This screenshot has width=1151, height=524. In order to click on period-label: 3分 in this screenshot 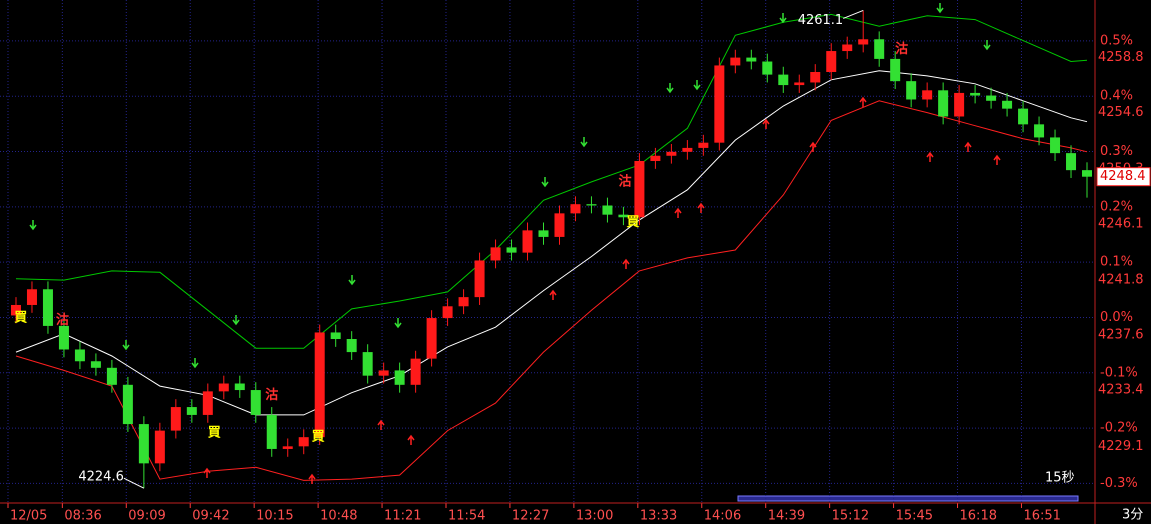, I will do `click(1132, 515)`.